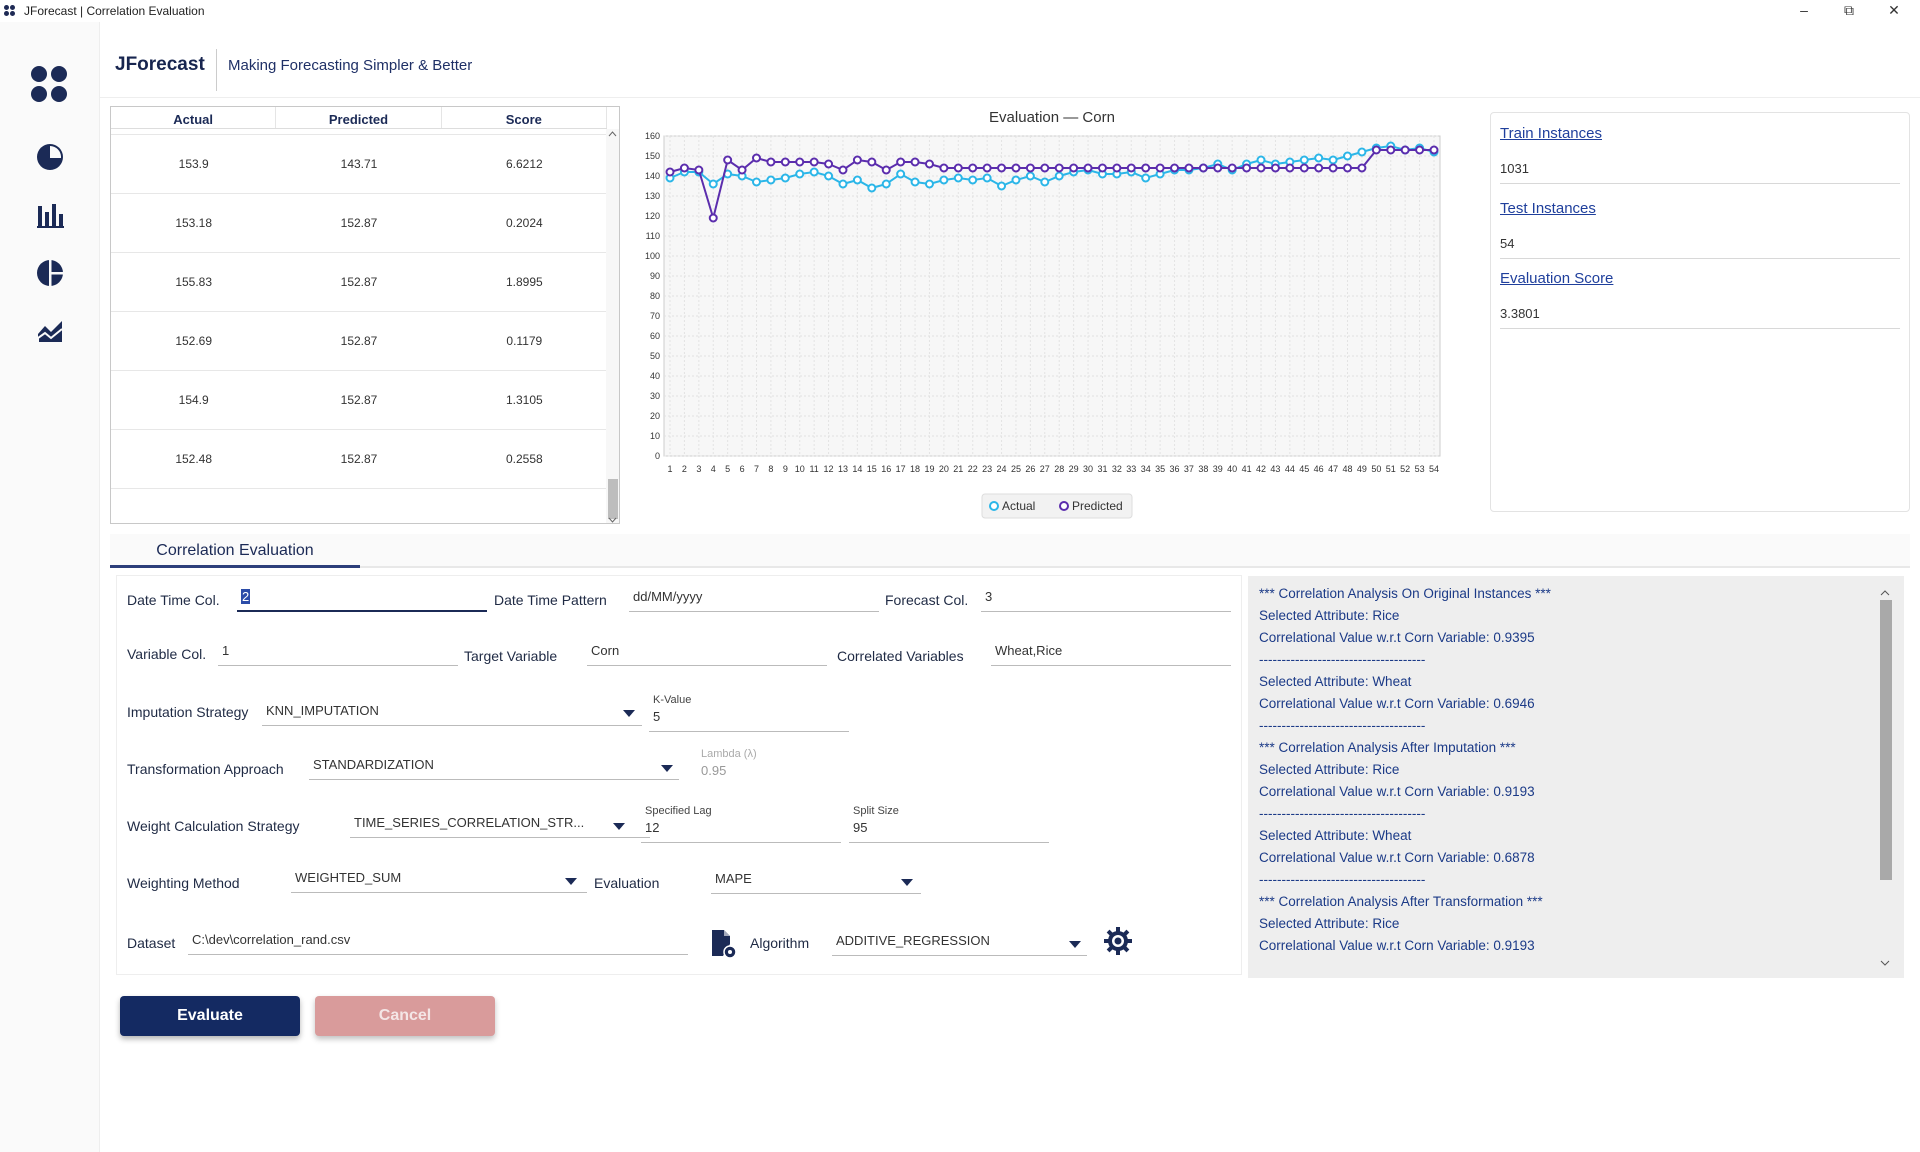 The image size is (1920, 1152). What do you see at coordinates (949, 830) in the screenshot?
I see `split-size-input: 95` at bounding box center [949, 830].